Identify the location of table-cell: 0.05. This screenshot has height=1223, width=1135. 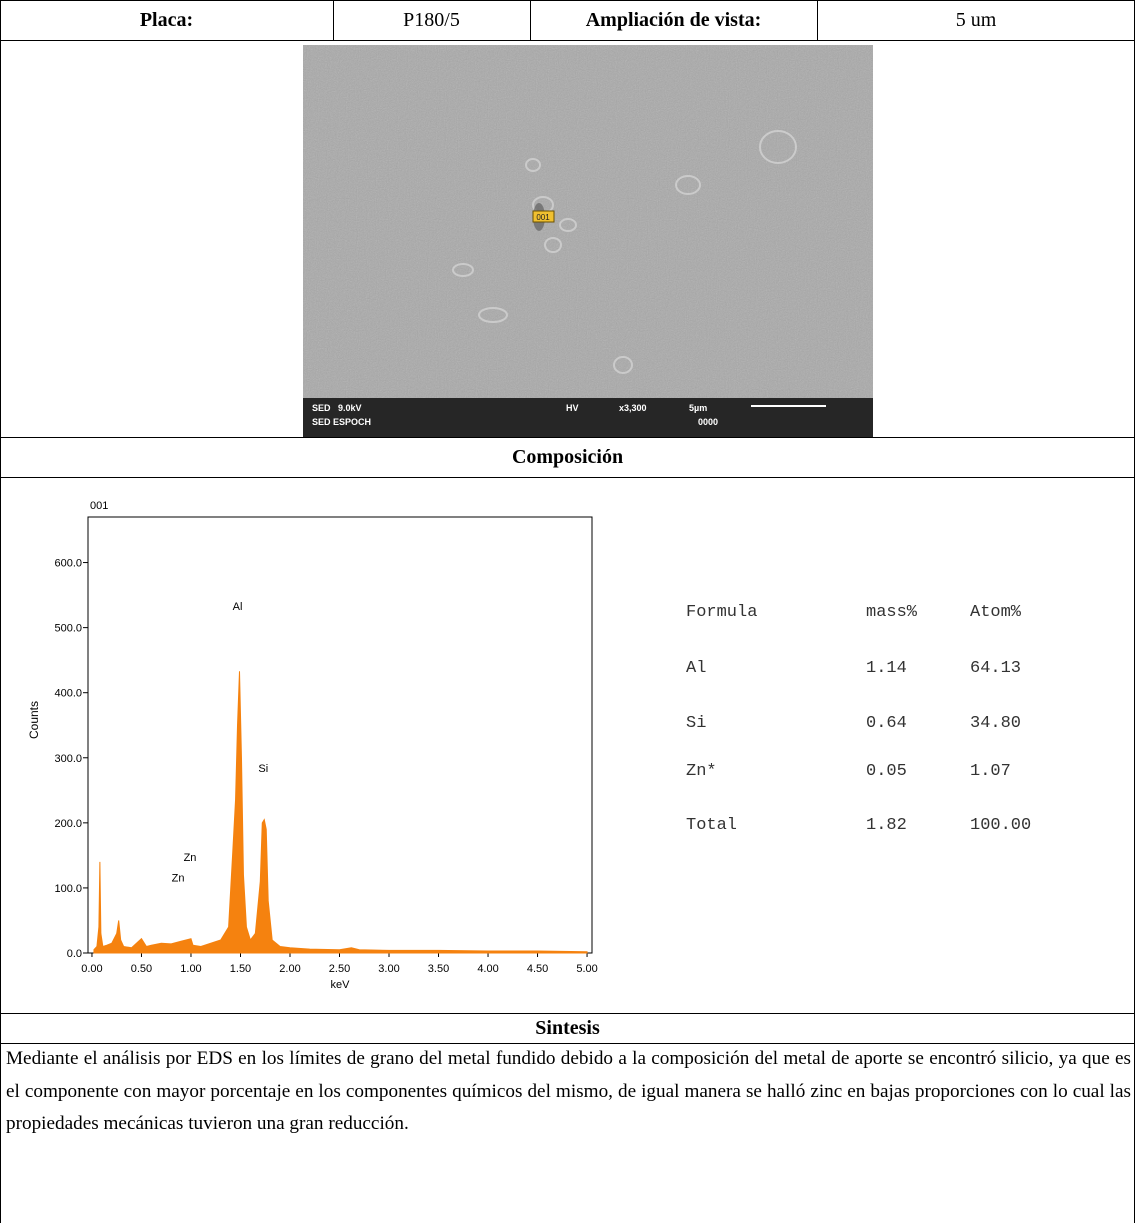
(886, 771).